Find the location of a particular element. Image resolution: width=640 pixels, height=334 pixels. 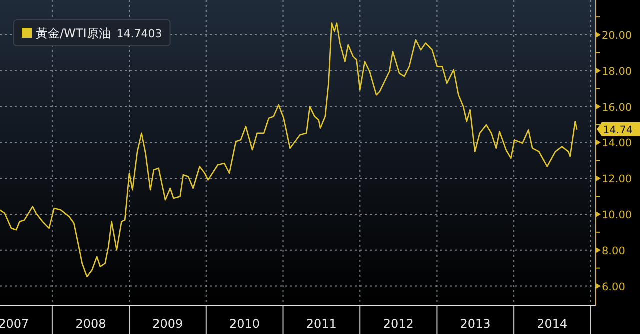

x-tick-label: 2012 is located at coordinates (398, 324).